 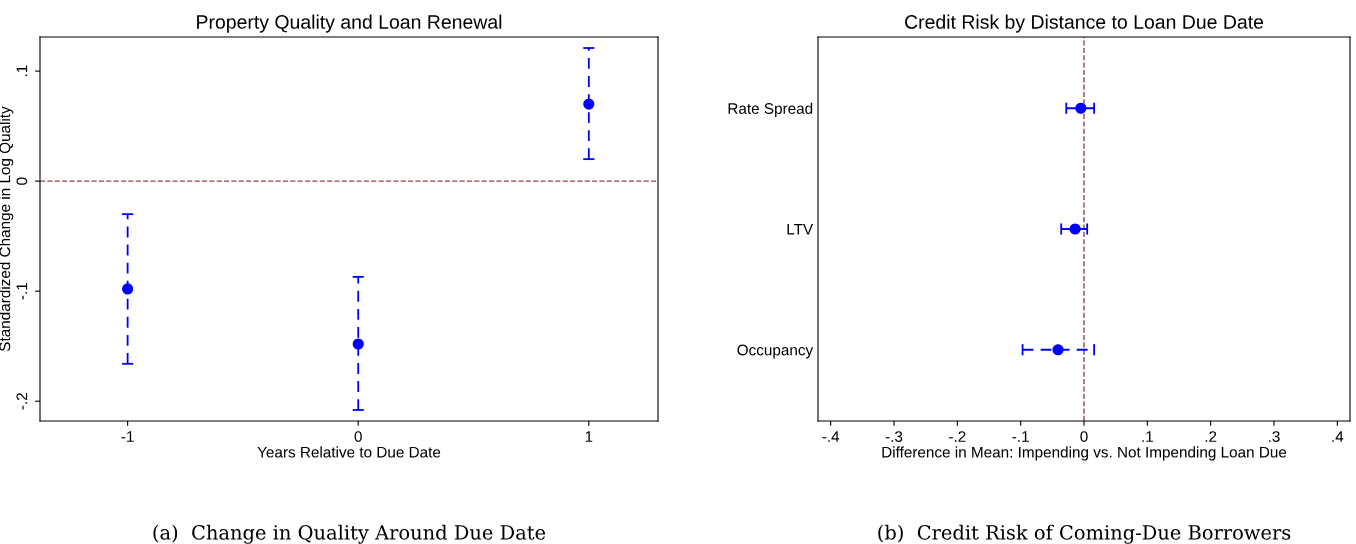 I want to click on x-tick-label: .1, so click(x=1147, y=436).